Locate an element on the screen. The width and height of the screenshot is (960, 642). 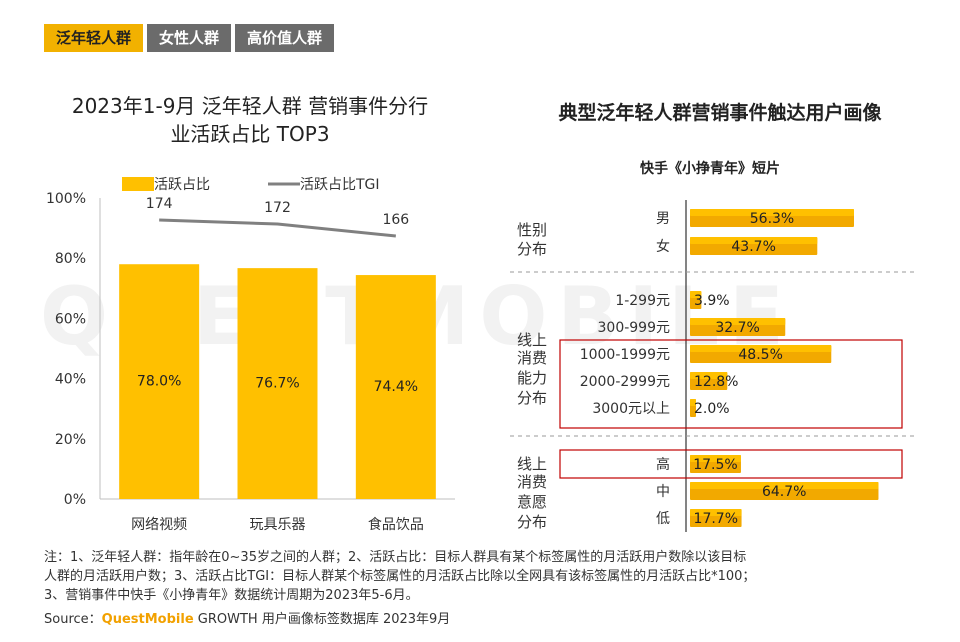
y-tick-label: 20% is located at coordinates (70, 440).